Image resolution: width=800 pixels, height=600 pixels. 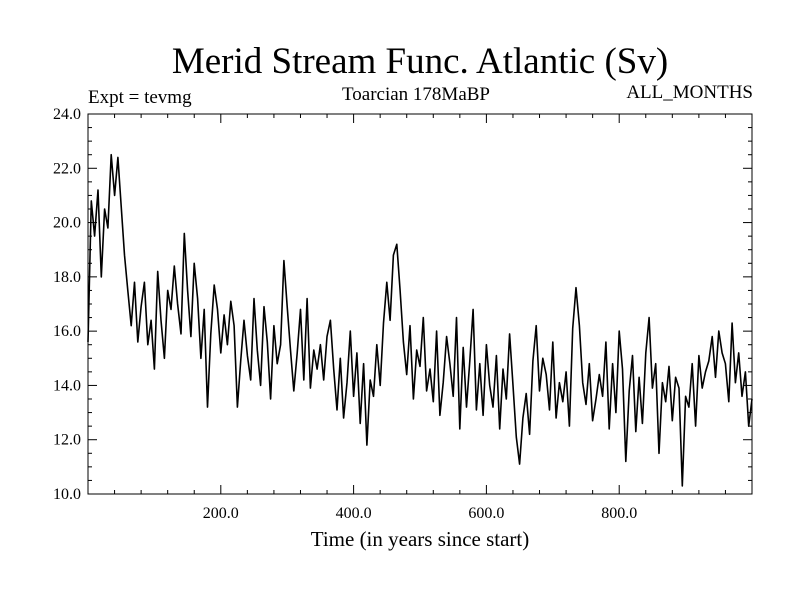 I want to click on experiment-label: Expt = tevmg, so click(x=140, y=97).